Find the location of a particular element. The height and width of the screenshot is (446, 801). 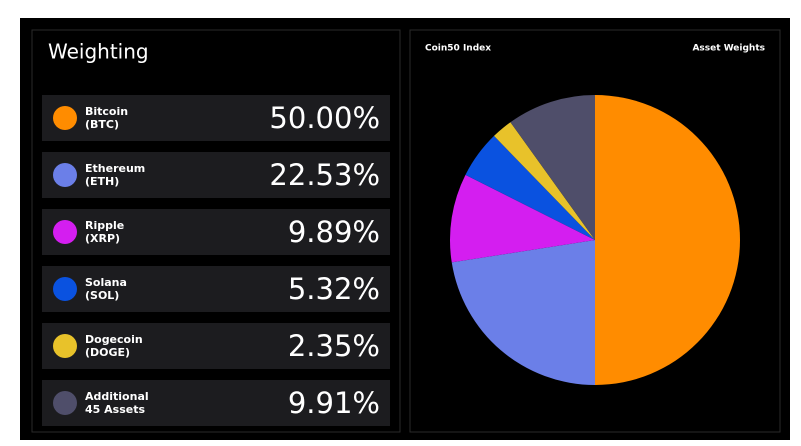

asset-name: Ripple is located at coordinates (104, 225).